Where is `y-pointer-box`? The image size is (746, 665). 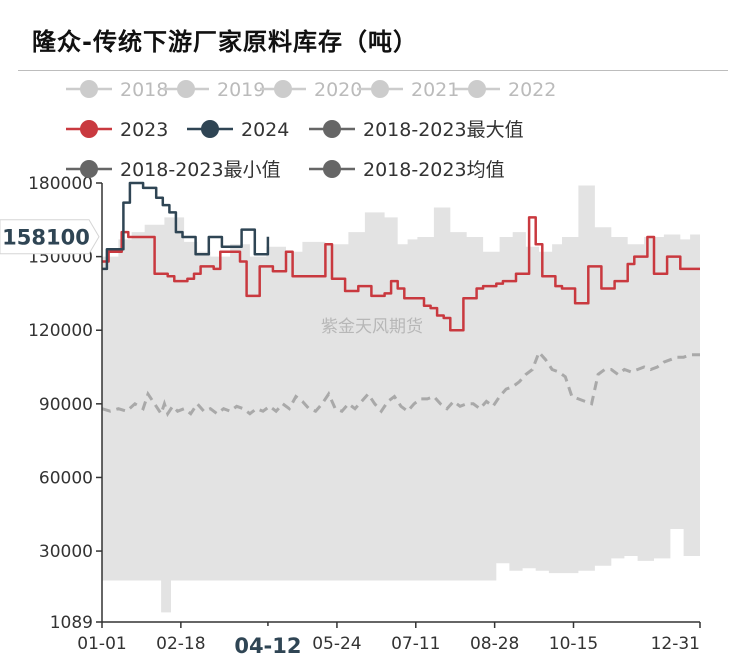 y-pointer-box is located at coordinates (50, 237).